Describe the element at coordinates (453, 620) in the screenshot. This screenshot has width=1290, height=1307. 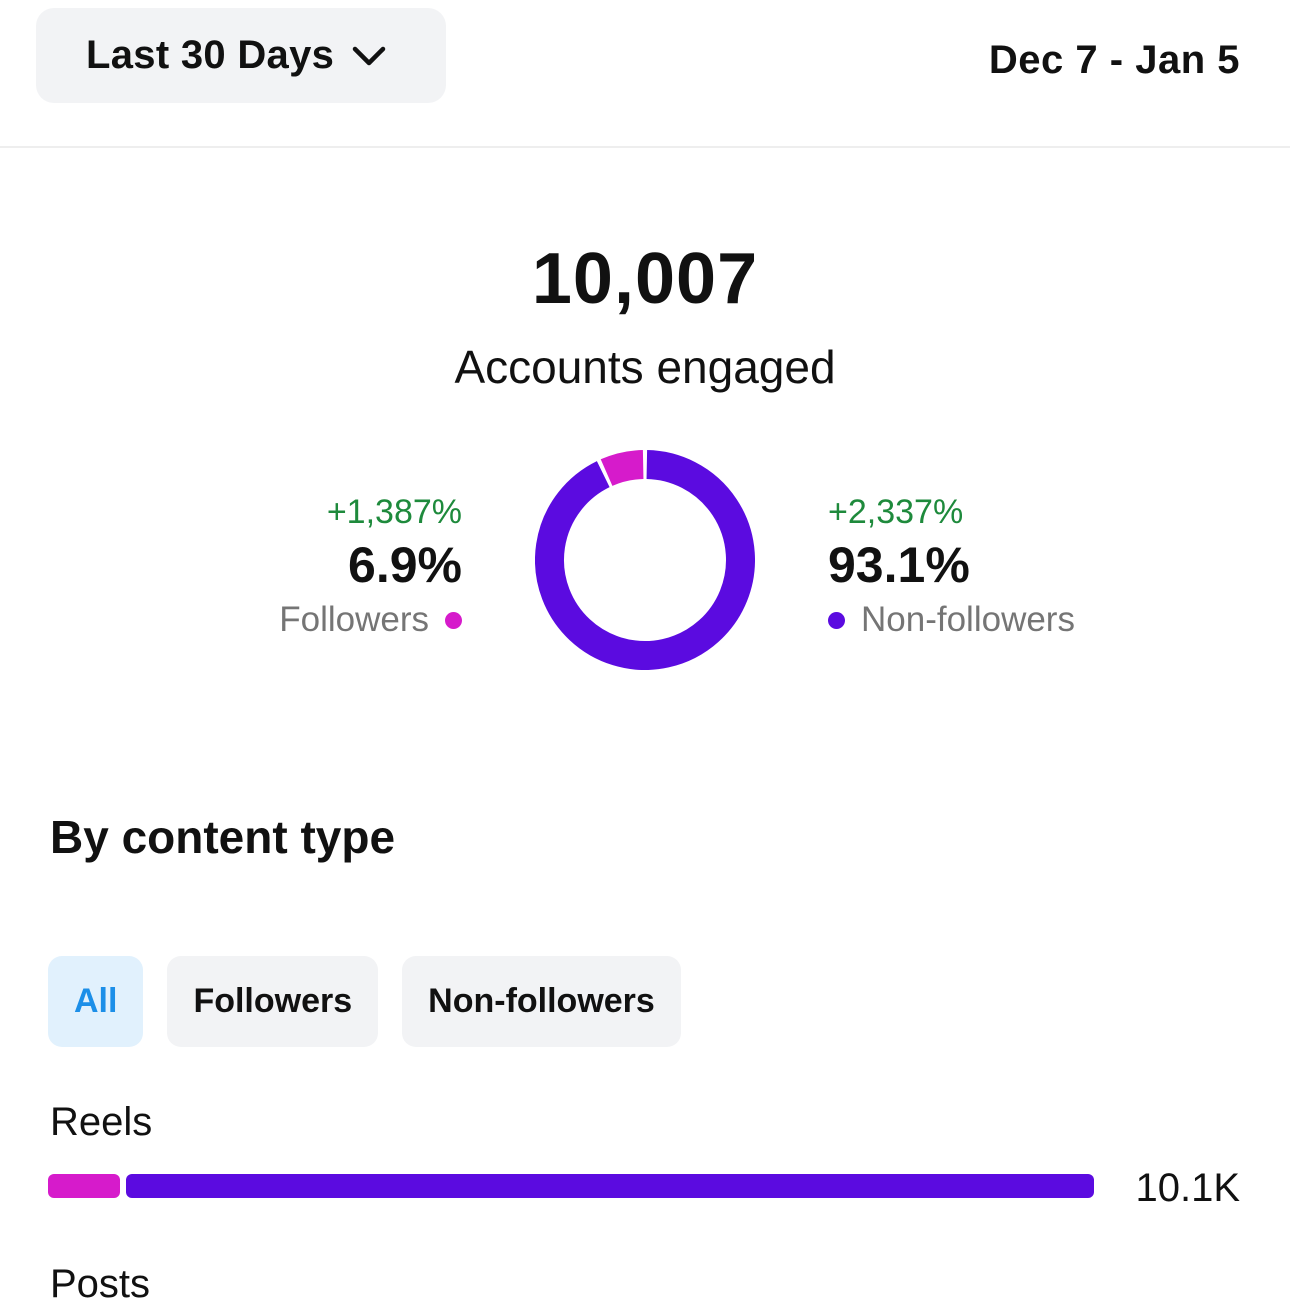
I see `followers-dot-icon` at that location.